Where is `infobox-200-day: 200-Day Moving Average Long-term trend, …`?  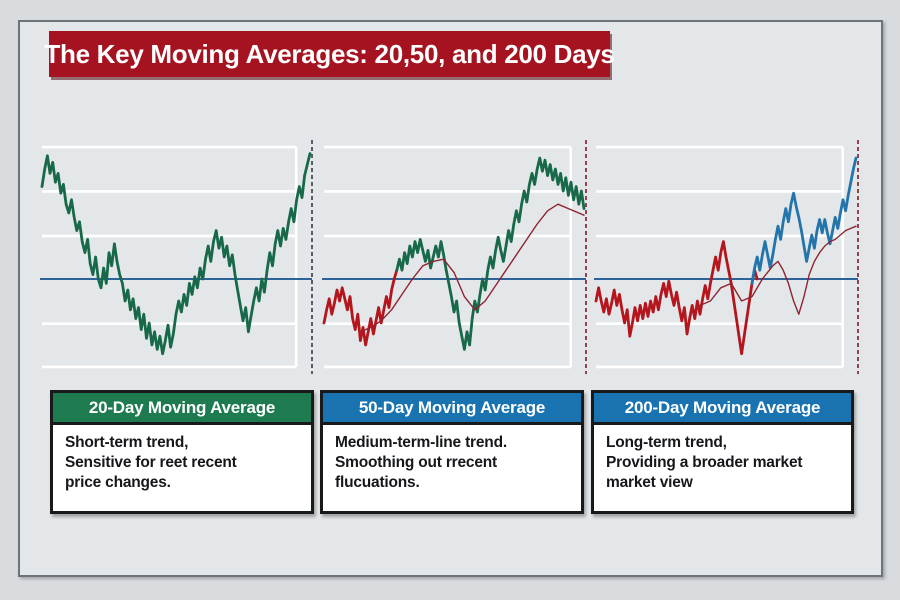 infobox-200-day: 200-Day Moving Average Long-term trend, … is located at coordinates (722, 452).